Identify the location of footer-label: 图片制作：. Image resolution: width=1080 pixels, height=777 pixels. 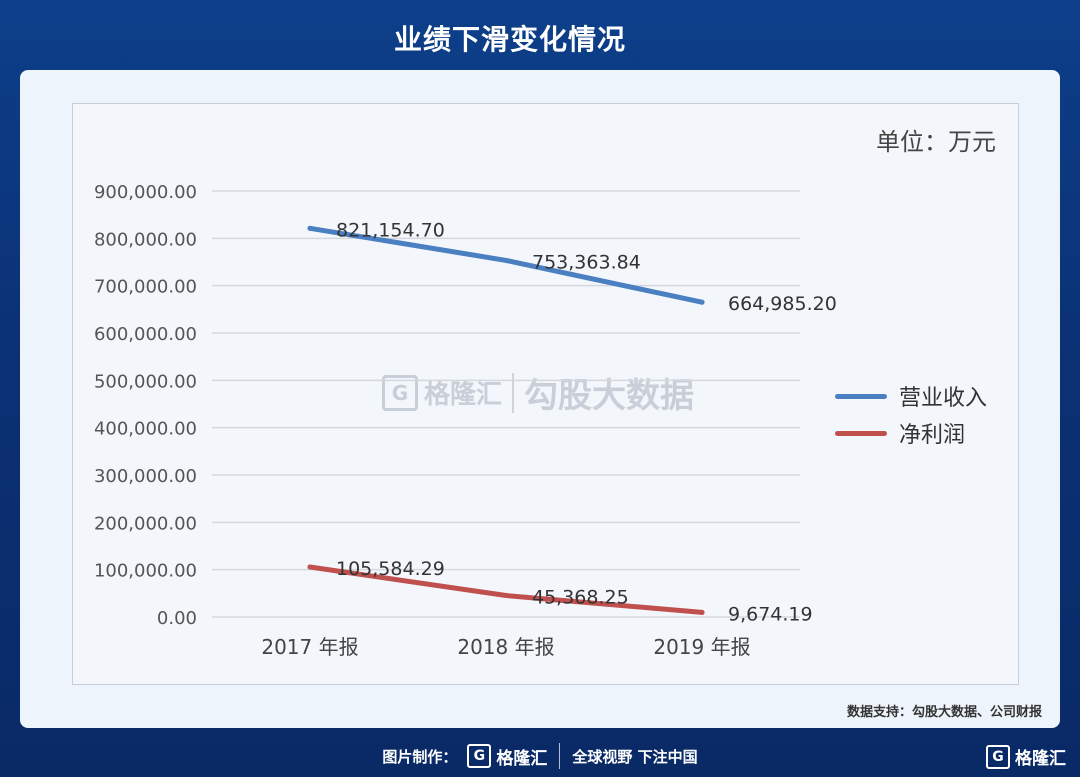
(420, 756).